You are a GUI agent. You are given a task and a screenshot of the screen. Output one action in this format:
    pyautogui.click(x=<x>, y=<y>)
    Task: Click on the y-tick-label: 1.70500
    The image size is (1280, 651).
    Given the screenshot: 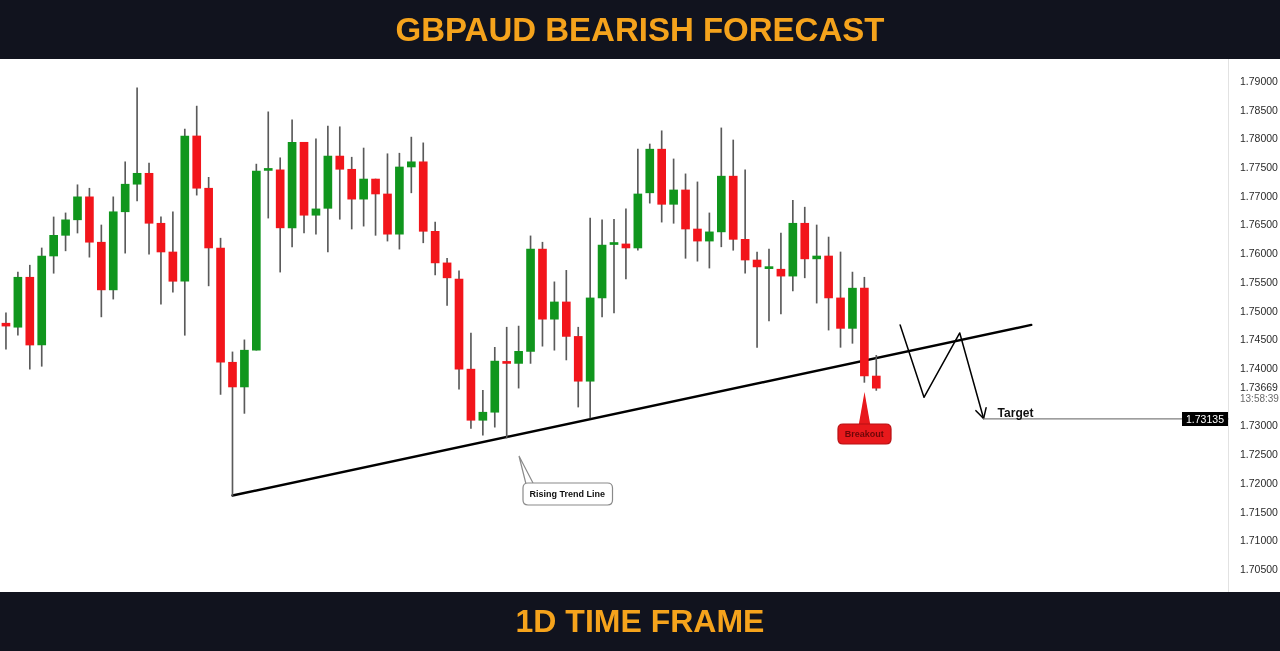 What is the action you would take?
    pyautogui.click(x=1259, y=569)
    